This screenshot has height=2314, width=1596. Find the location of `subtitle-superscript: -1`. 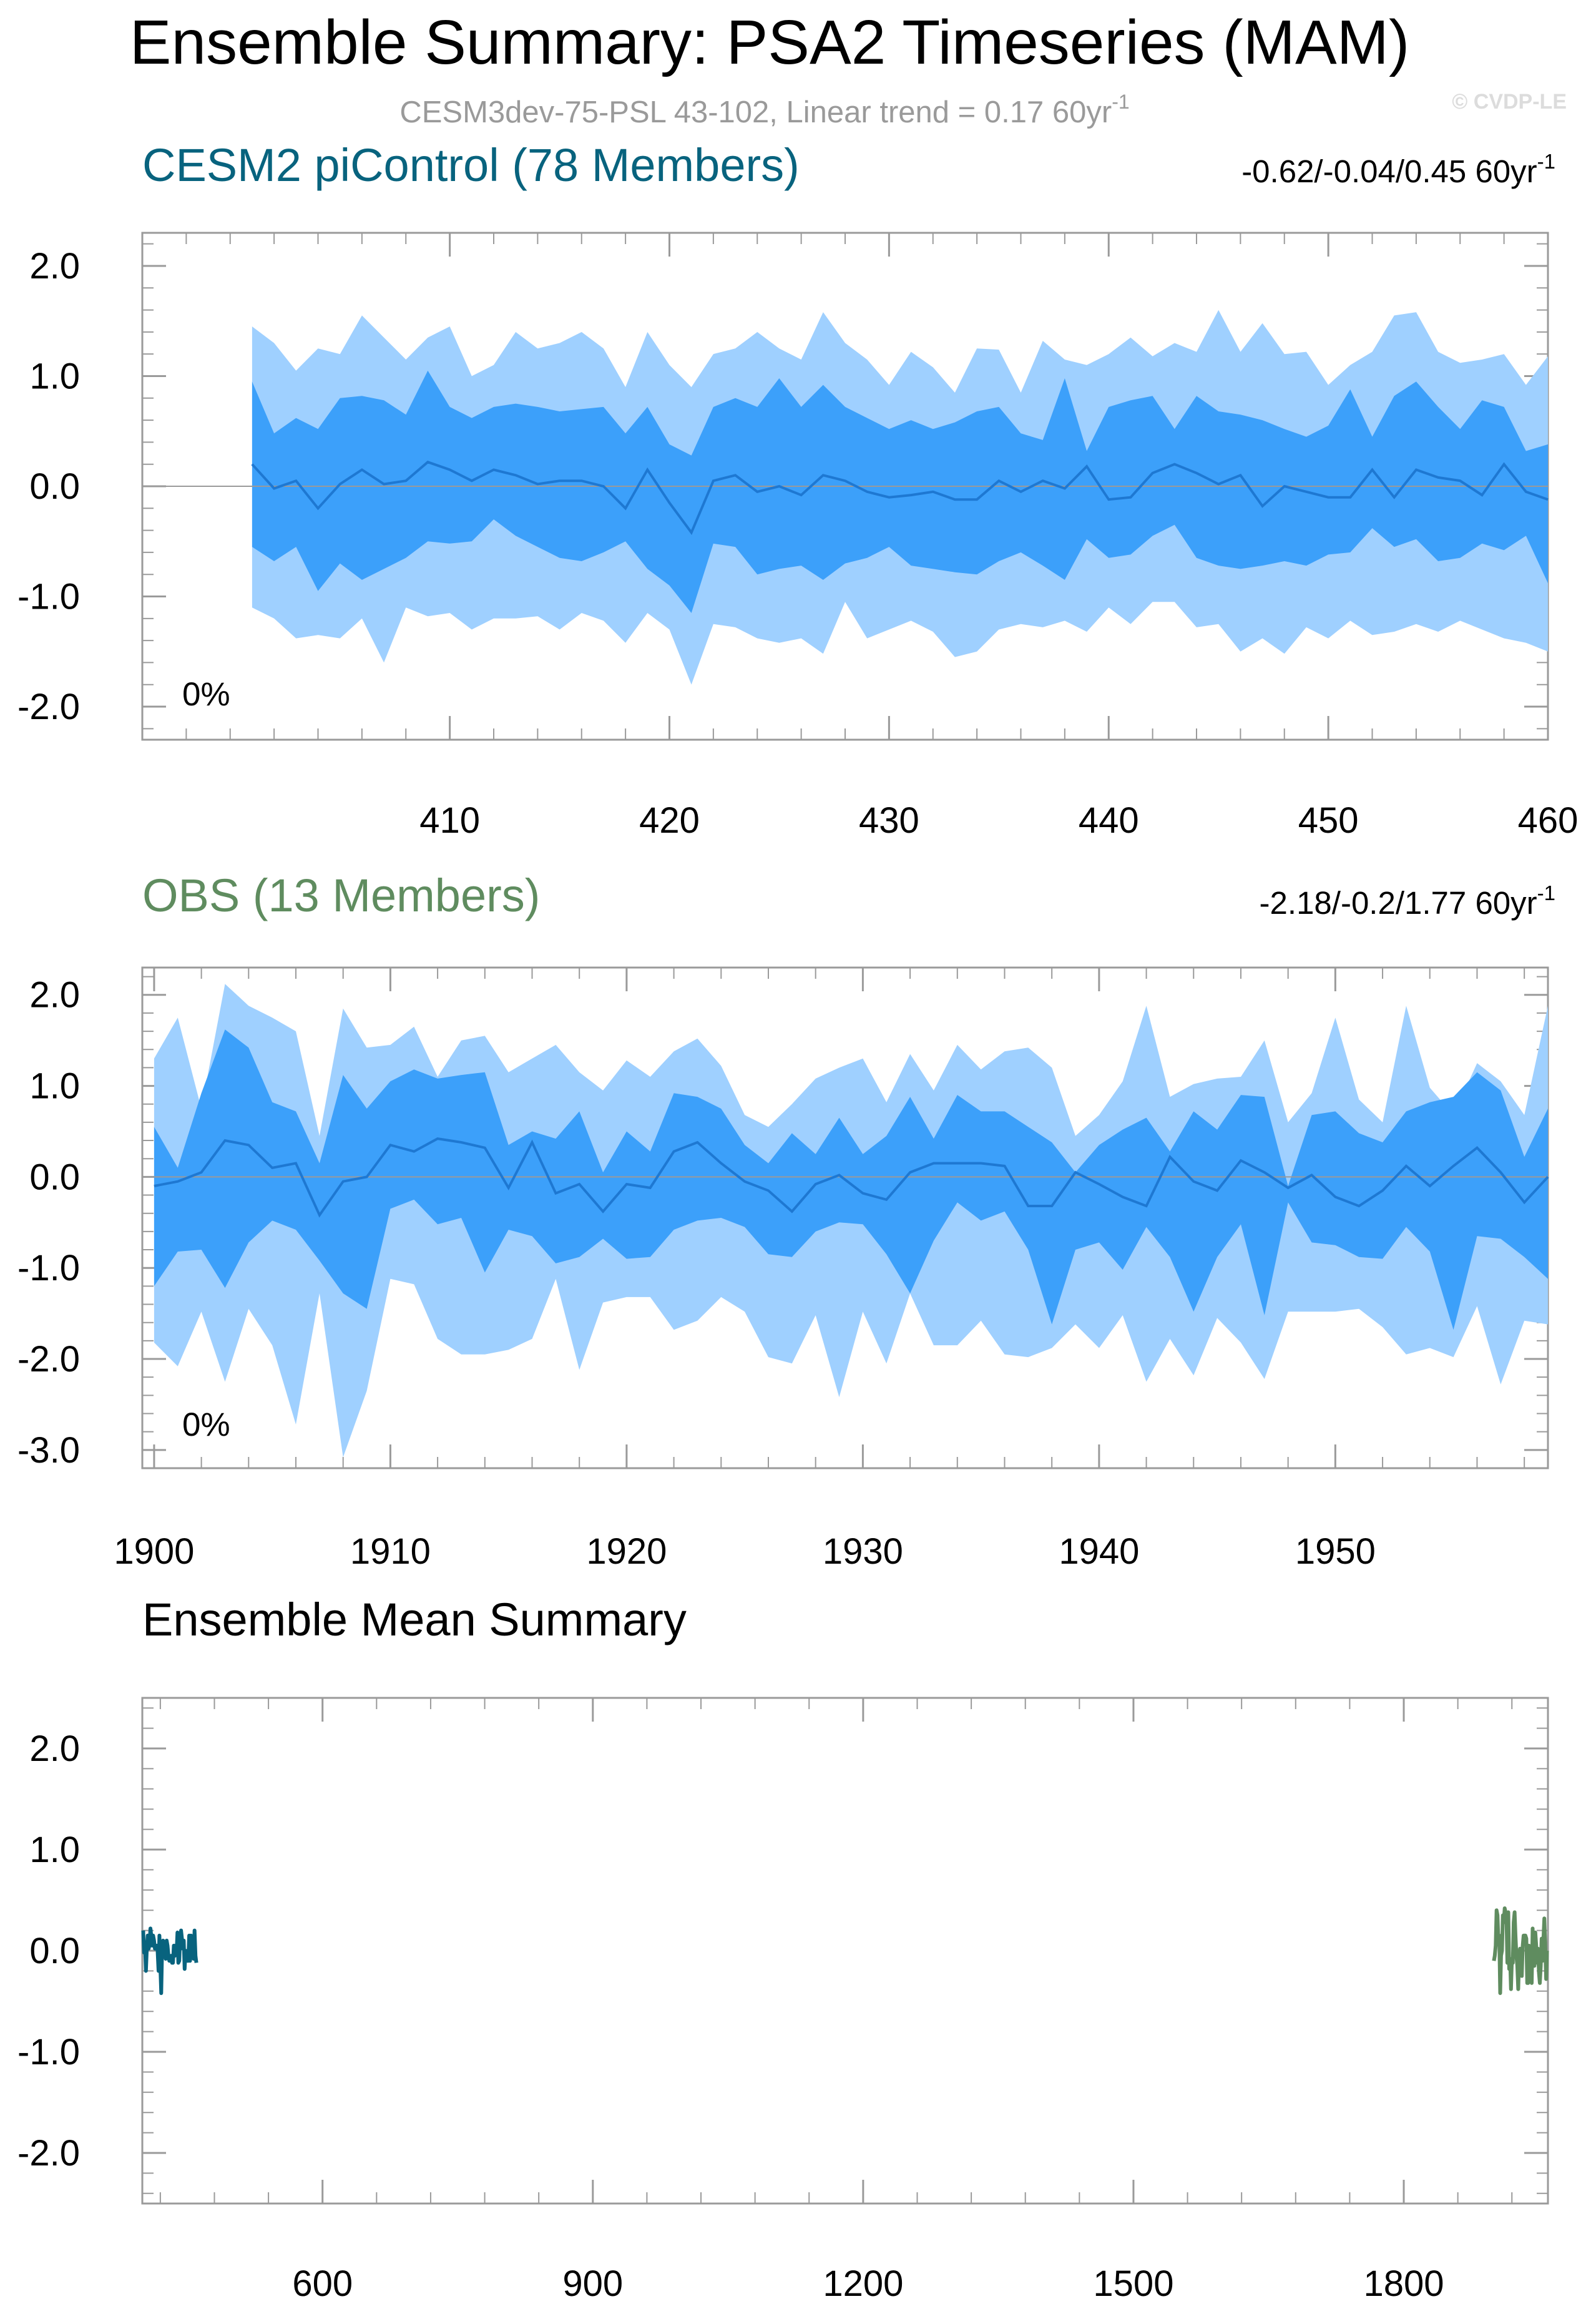

subtitle-superscript: -1 is located at coordinates (1120, 102).